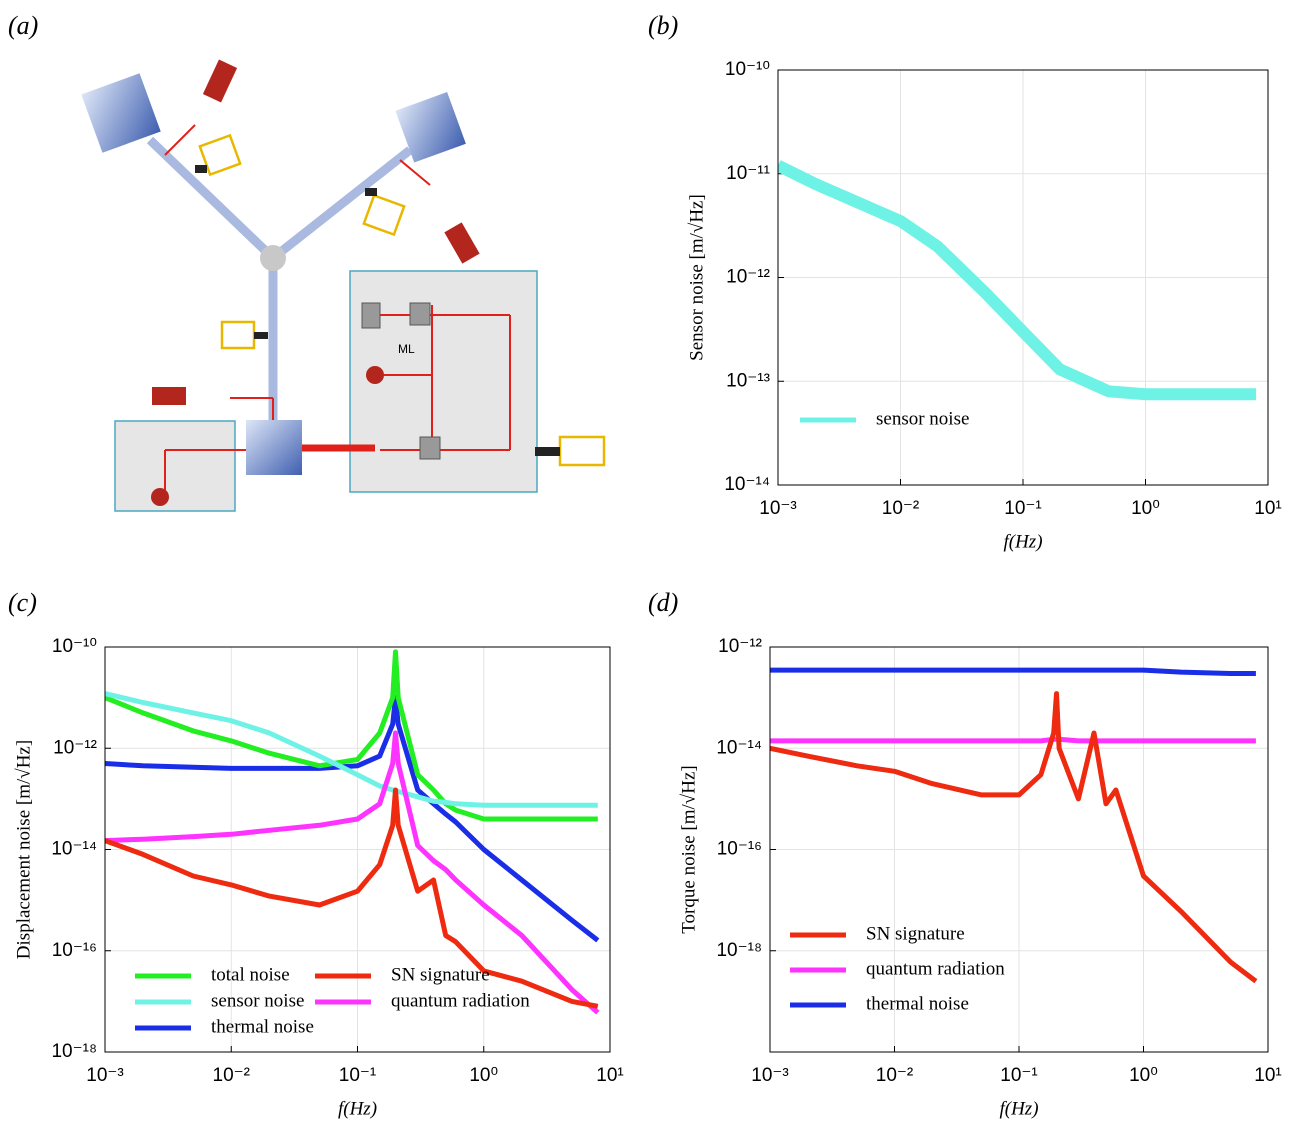  I want to click on panel-label: (c), so click(22, 602).